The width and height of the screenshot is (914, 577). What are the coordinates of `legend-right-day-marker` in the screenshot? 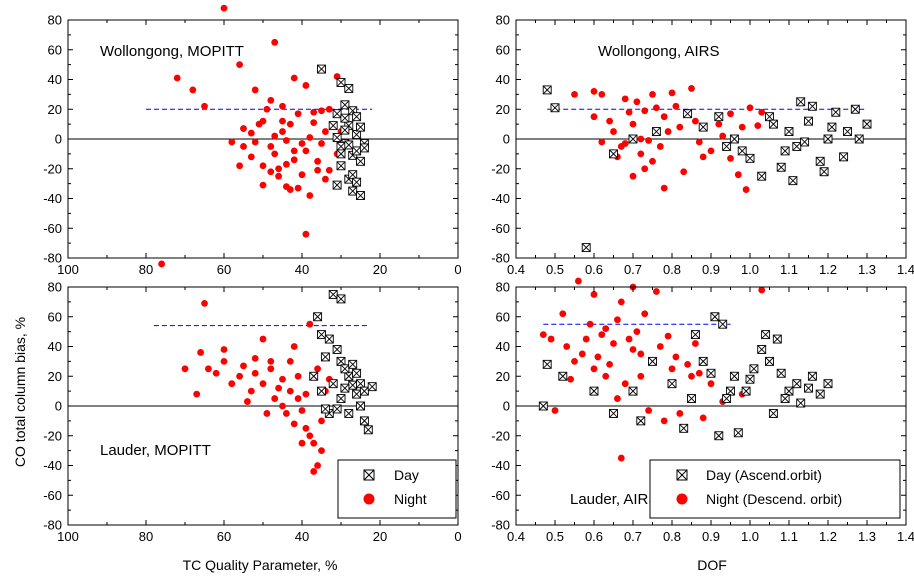 It's located at (682, 475).